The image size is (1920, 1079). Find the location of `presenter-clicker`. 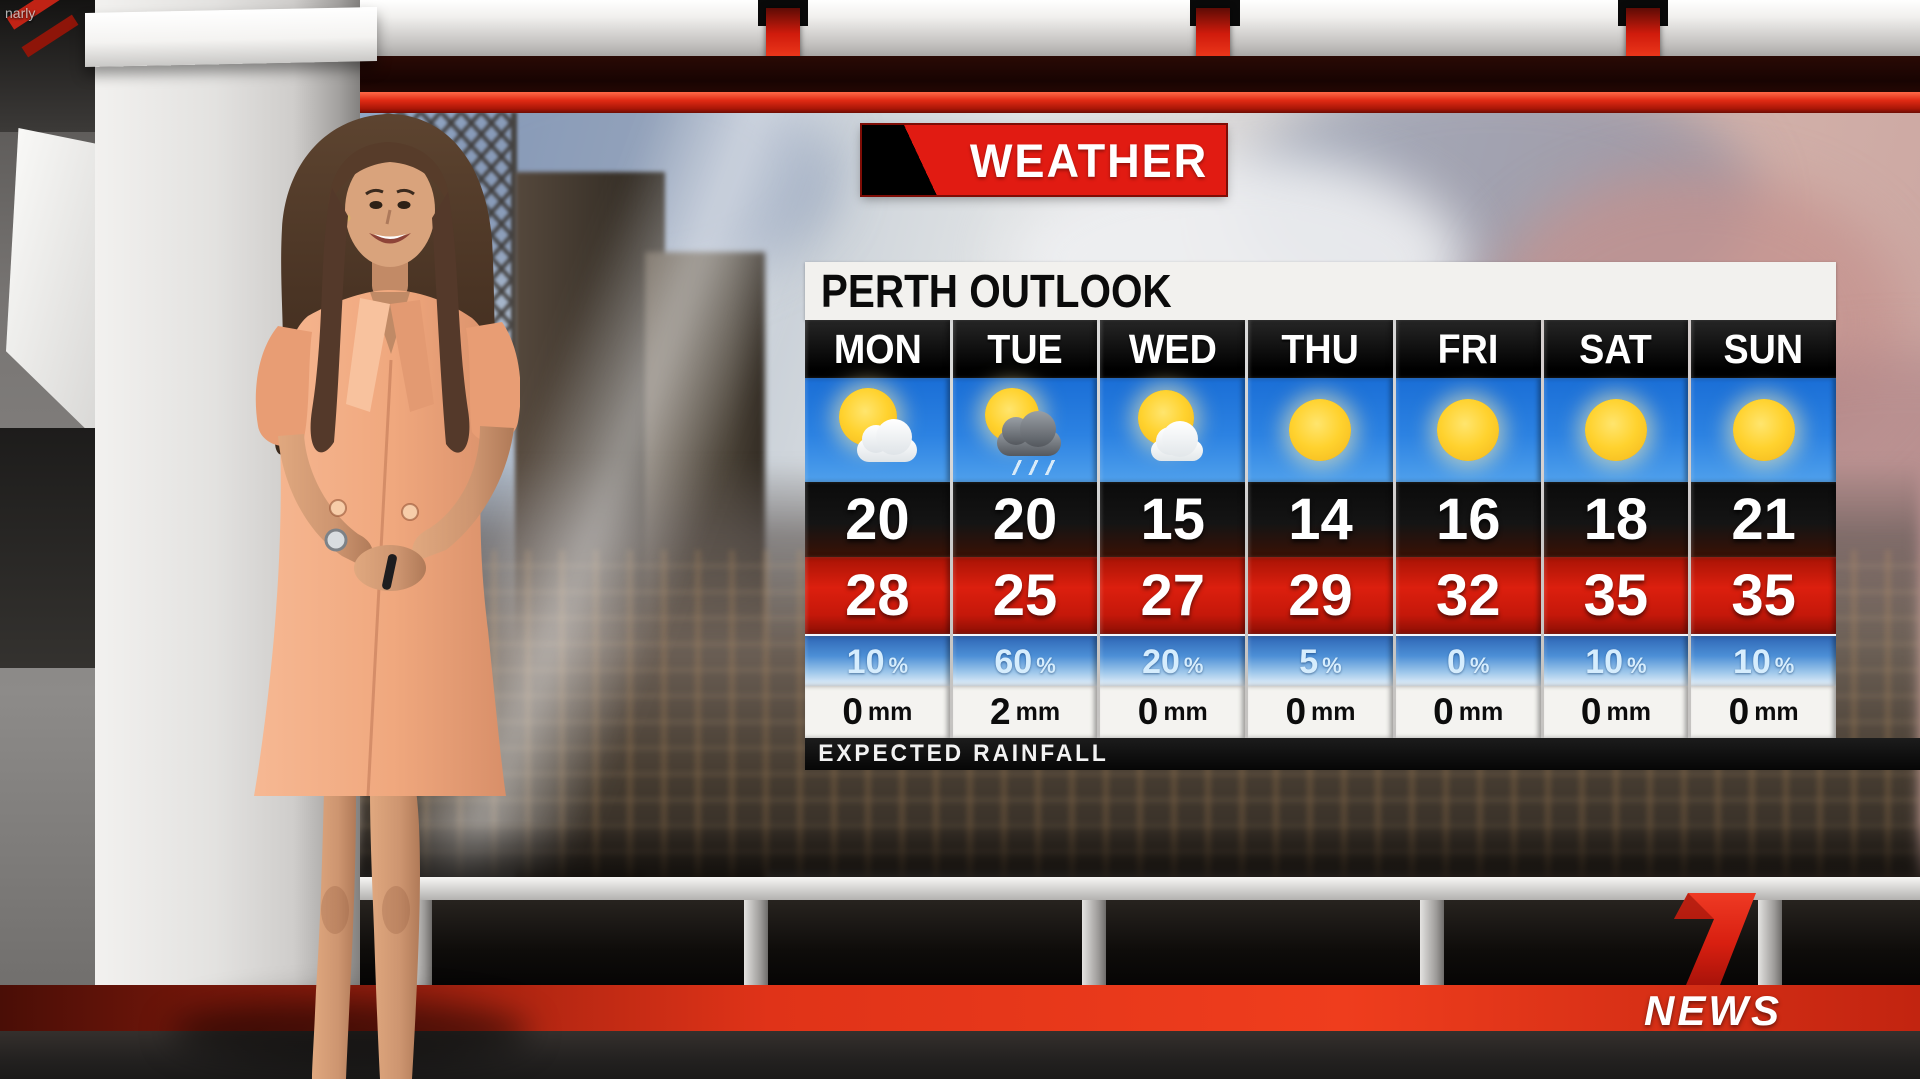

presenter-clicker is located at coordinates (389, 572).